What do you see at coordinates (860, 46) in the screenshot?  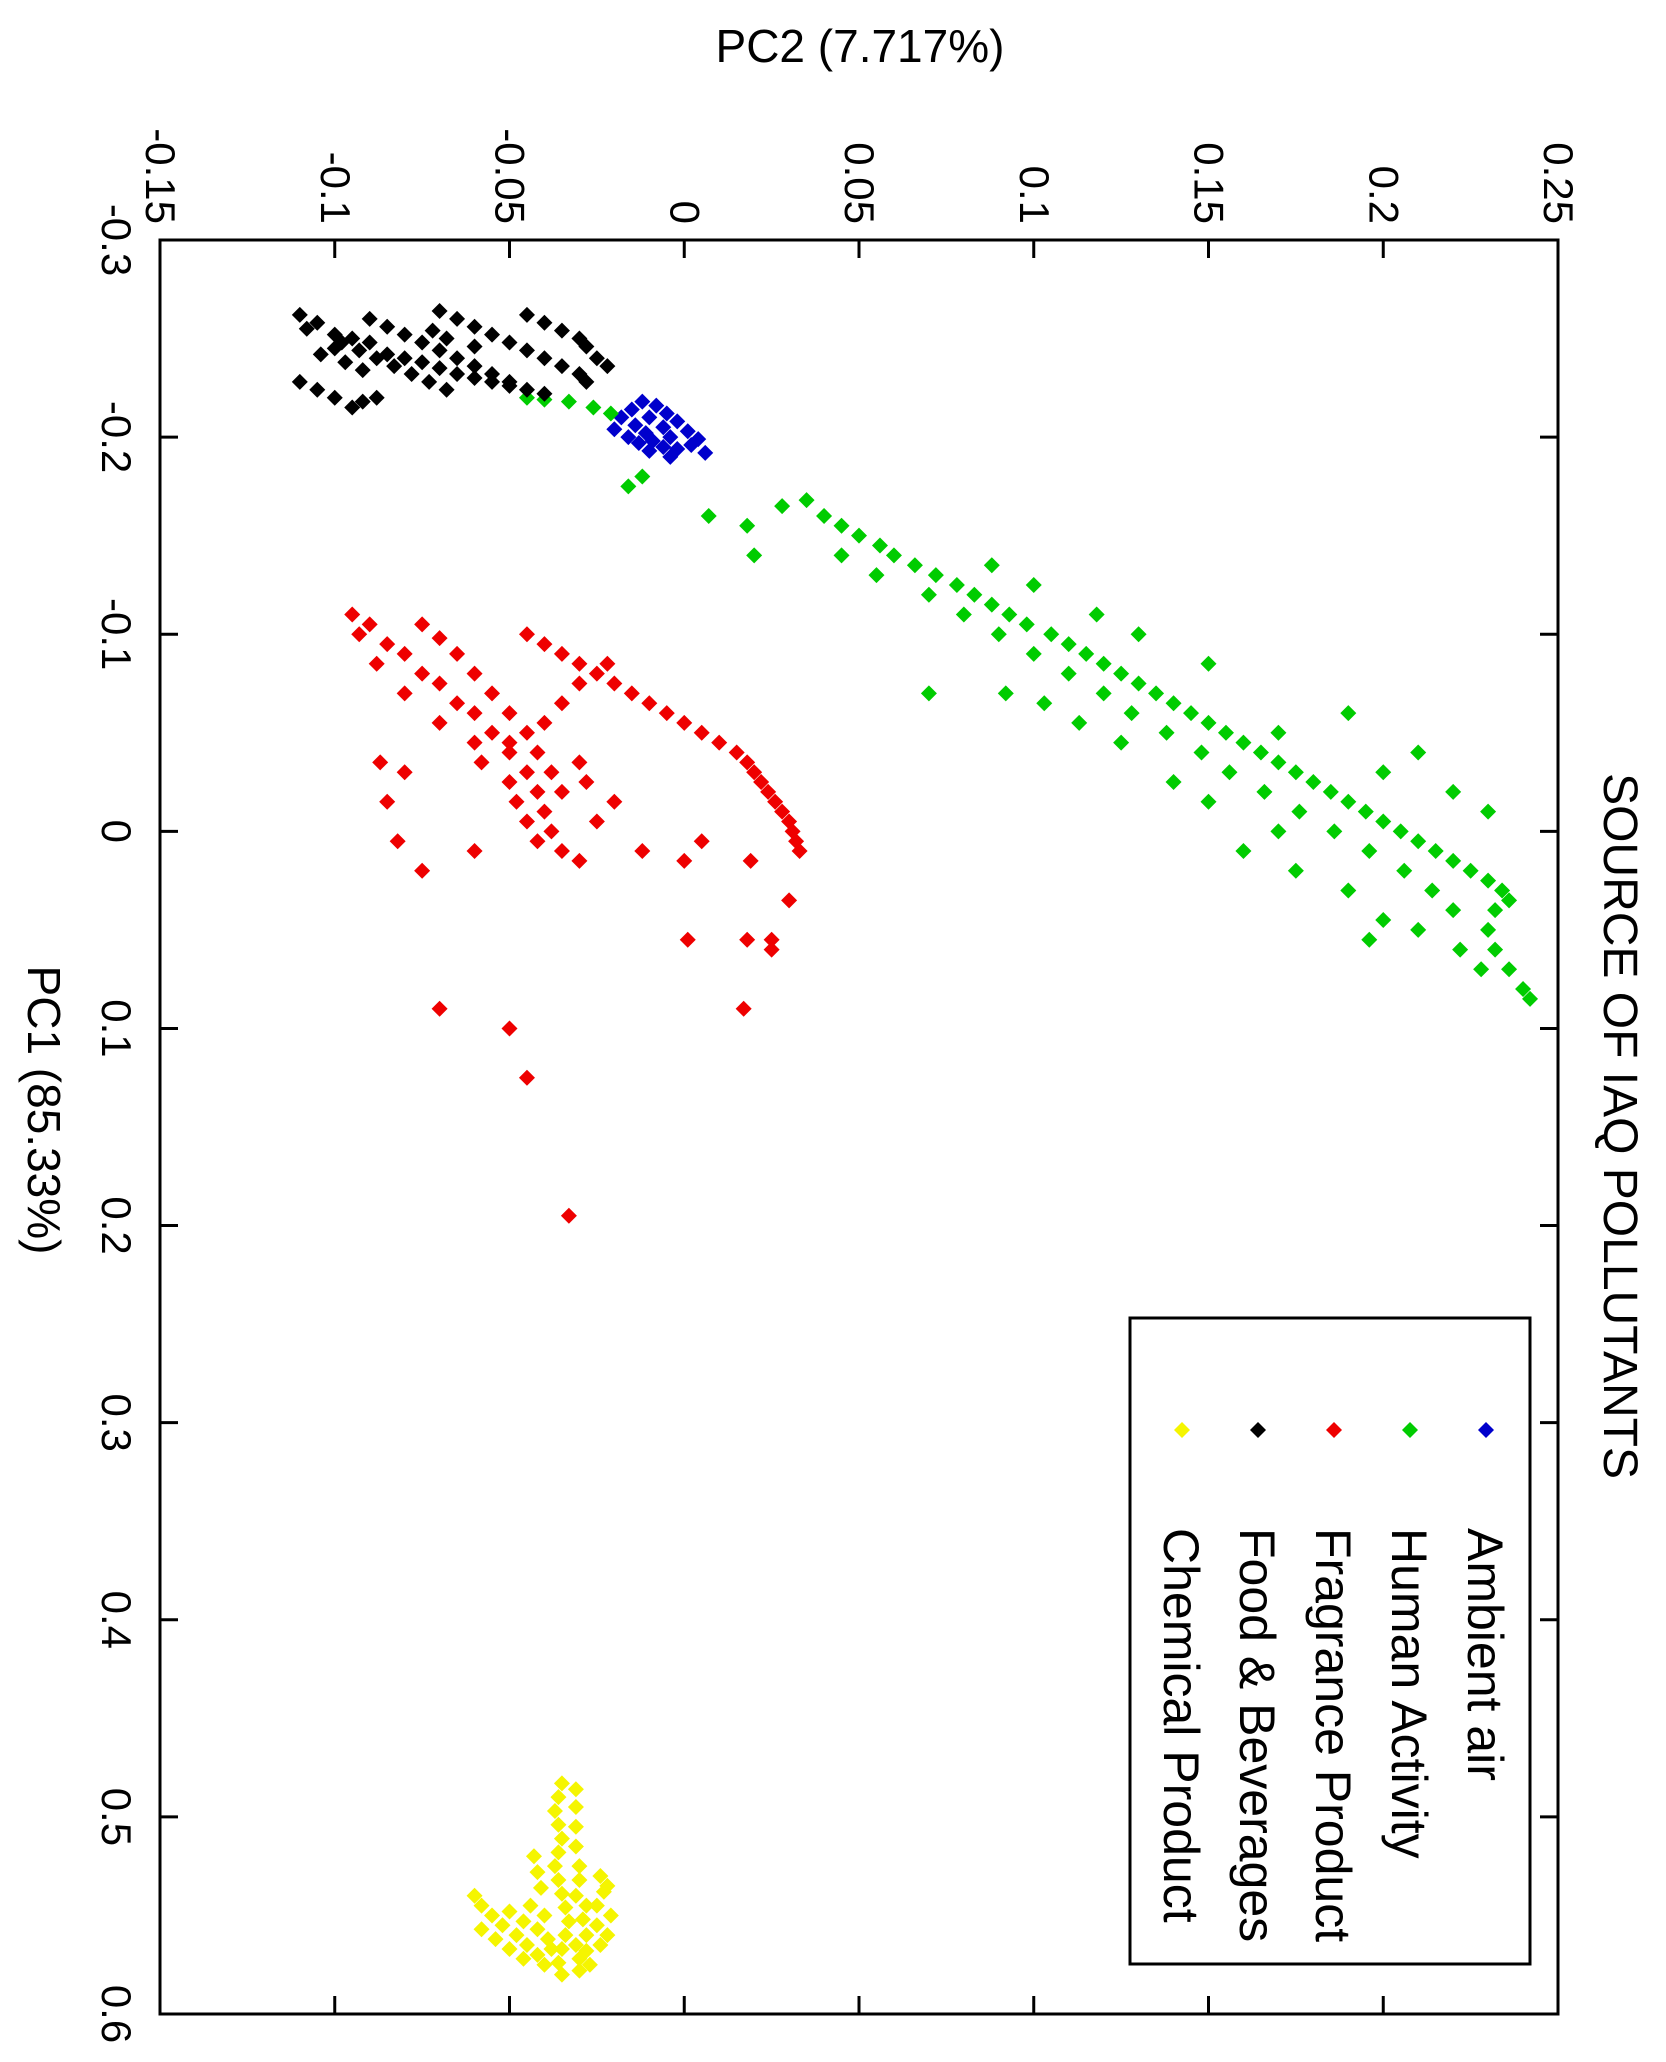 I see `pc2-axis-title: PC2 (7.717%)` at bounding box center [860, 46].